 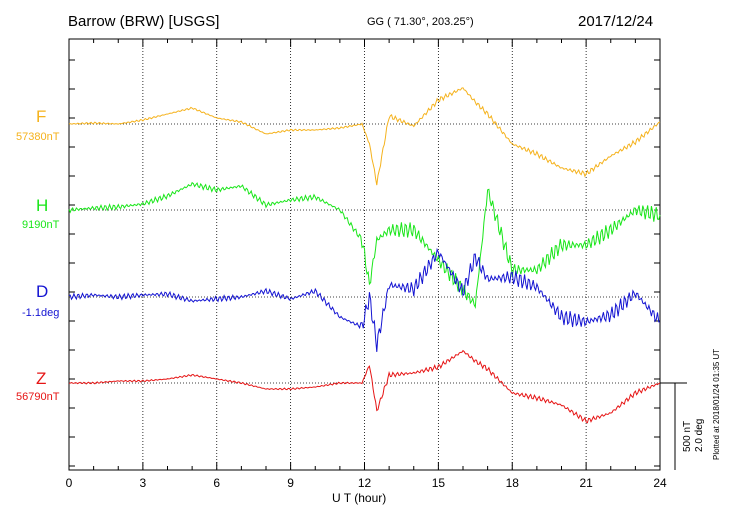 What do you see at coordinates (616, 21) in the screenshot?
I see `date-label: 2017/12/24` at bounding box center [616, 21].